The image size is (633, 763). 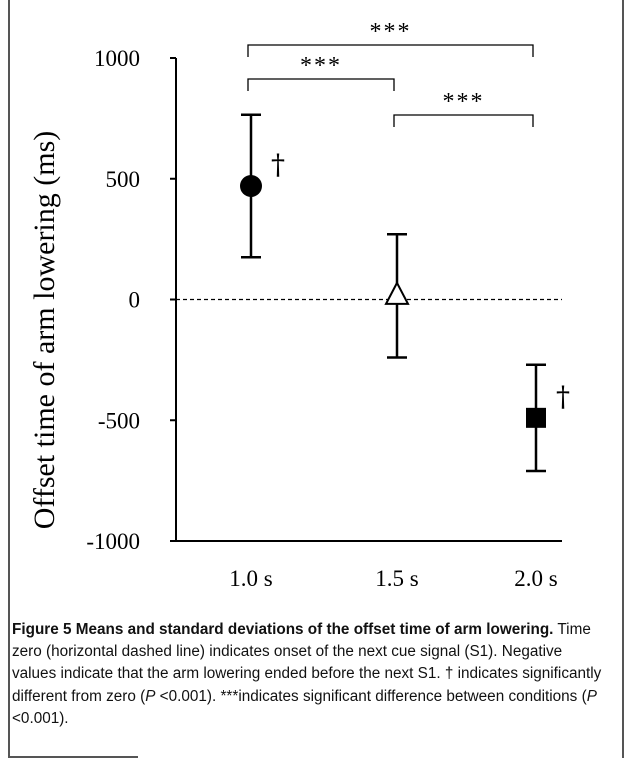 What do you see at coordinates (591, 696) in the screenshot?
I see `caption-p-2: P` at bounding box center [591, 696].